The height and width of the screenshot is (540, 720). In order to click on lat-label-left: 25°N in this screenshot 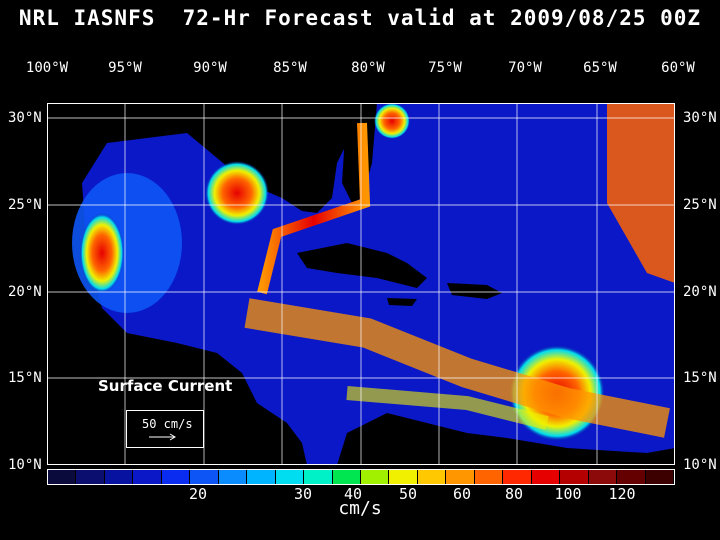, I will do `click(25, 205)`.